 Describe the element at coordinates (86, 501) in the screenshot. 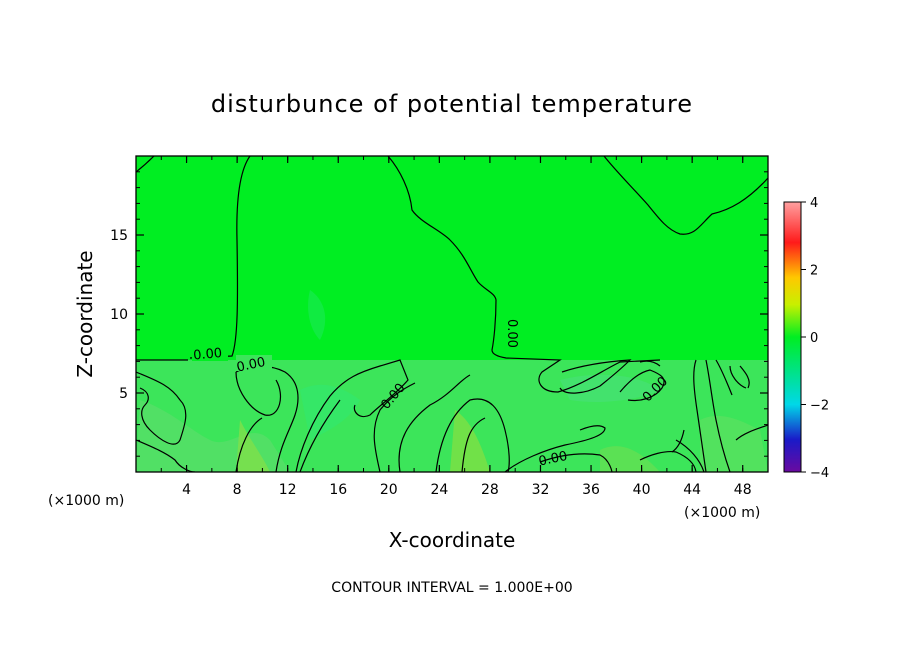

I see `x-unit-left: (×1000 m)` at that location.